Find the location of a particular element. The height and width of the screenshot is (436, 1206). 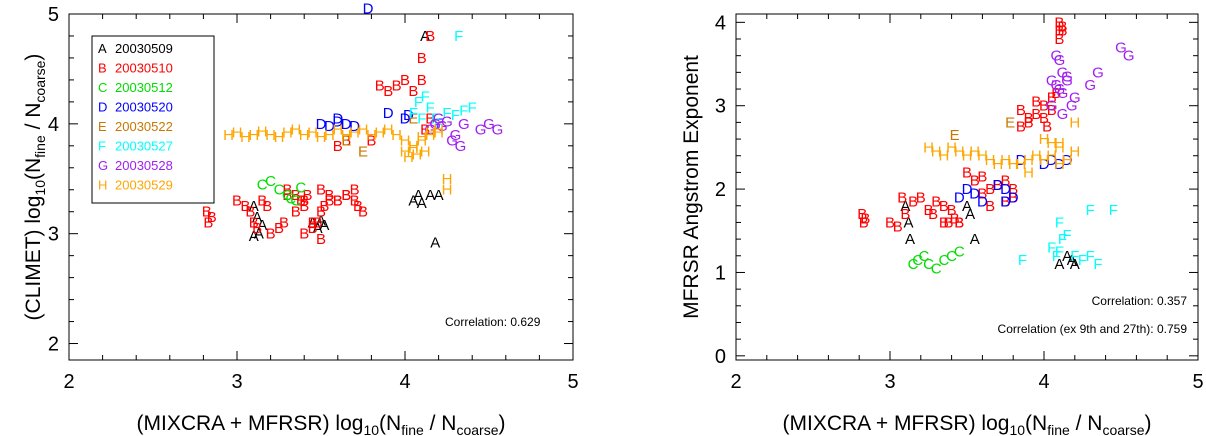

x-tick-label: 5 is located at coordinates (572, 382).